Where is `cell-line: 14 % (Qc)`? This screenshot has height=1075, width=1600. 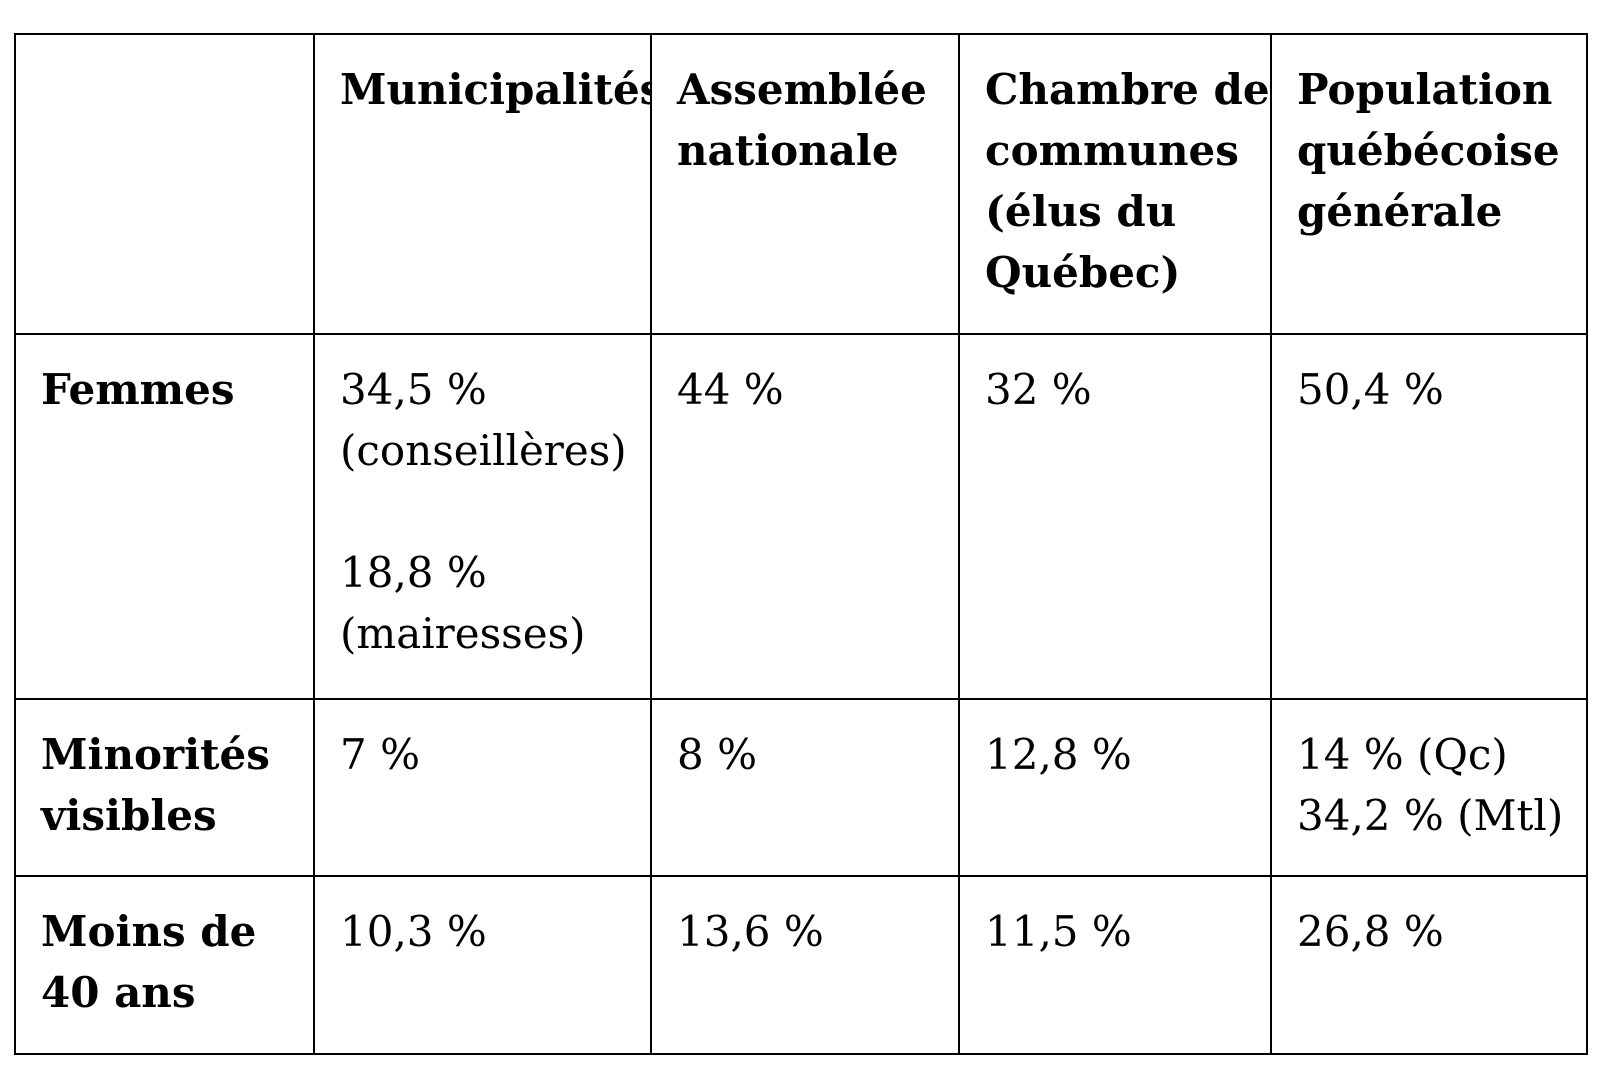 cell-line: 14 % (Qc) is located at coordinates (1402, 754).